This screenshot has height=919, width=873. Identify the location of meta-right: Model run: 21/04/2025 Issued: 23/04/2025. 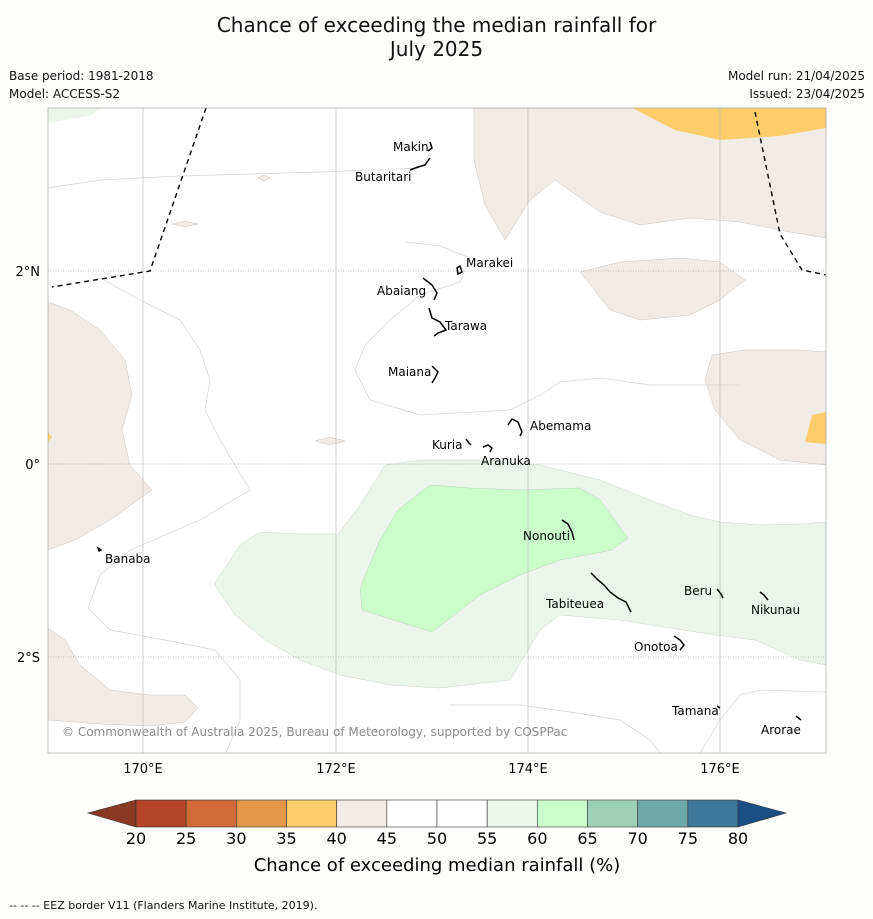
(796, 85).